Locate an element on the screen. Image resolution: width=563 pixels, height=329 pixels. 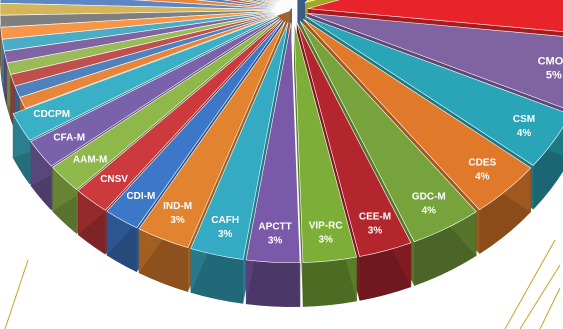
slice-side is located at coordinates (273, 283).